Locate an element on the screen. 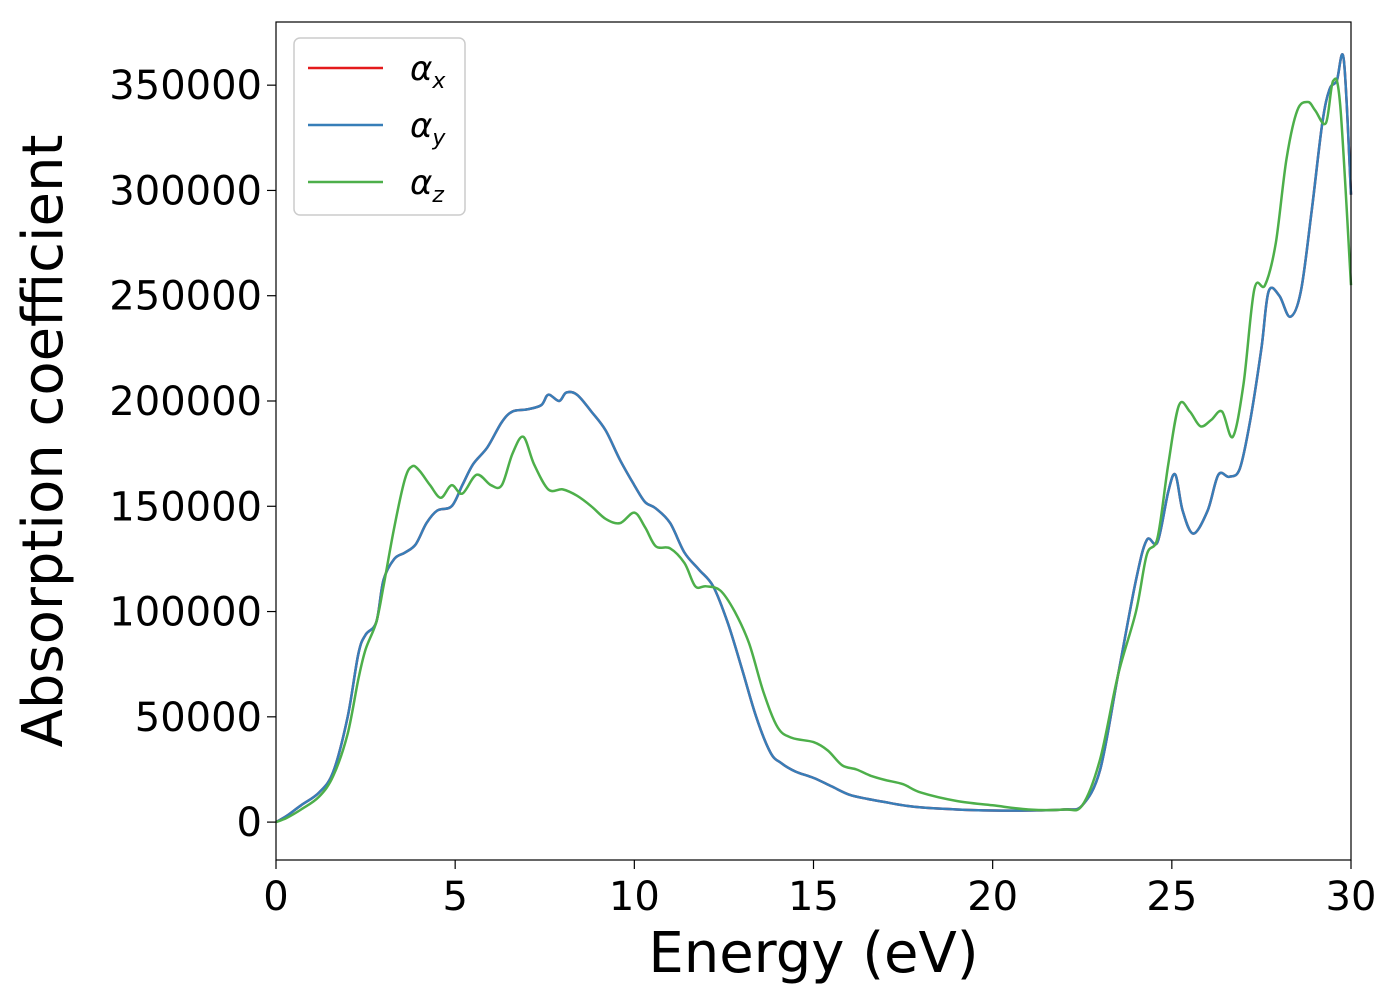  x-tick-label: 0 is located at coordinates (275, 897).